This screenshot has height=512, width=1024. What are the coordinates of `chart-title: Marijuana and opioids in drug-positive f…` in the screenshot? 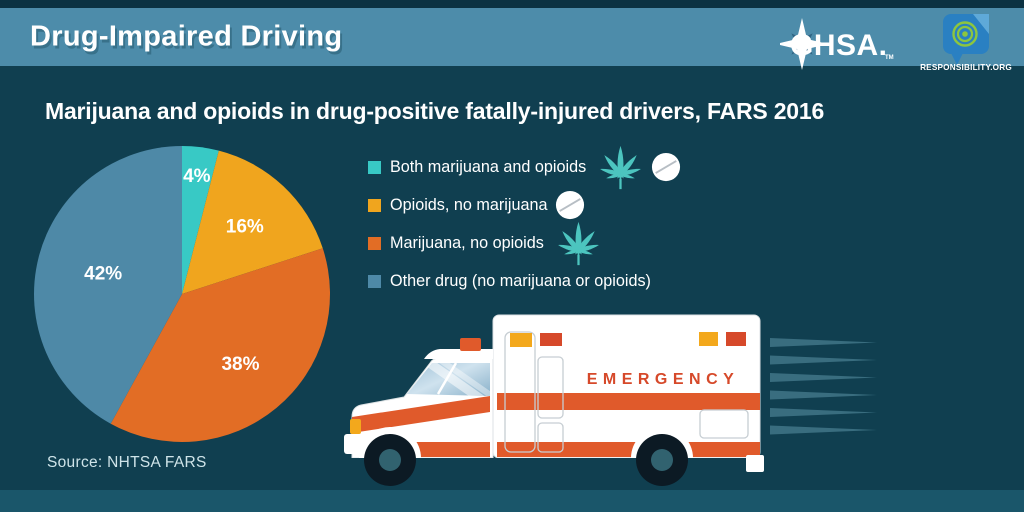 It's located at (435, 111).